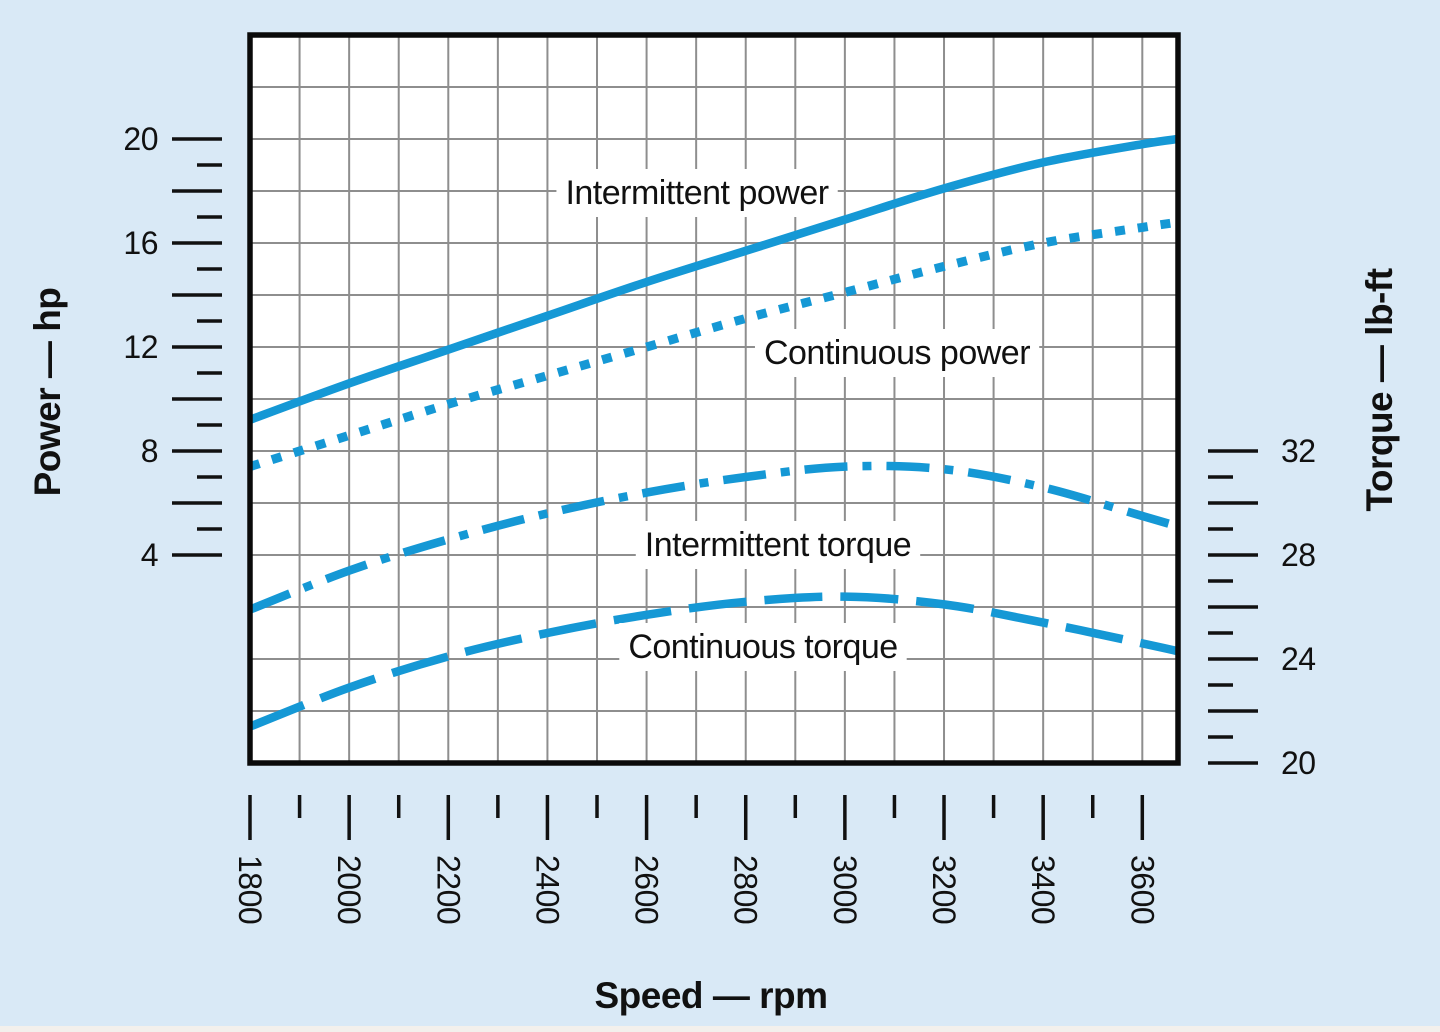 This screenshot has width=1440, height=1032. Describe the element at coordinates (1298, 555) in the screenshot. I see `y-right-tick-label: 28` at that location.